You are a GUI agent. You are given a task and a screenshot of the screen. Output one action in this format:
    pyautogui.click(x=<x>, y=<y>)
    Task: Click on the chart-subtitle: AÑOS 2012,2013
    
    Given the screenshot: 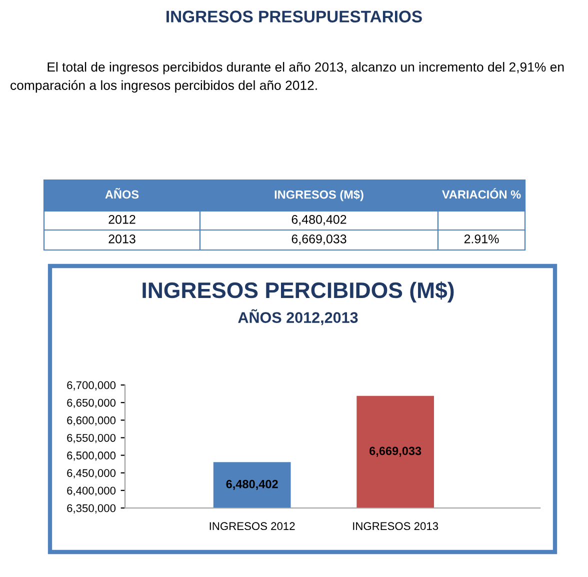 What is the action you would take?
    pyautogui.click(x=298, y=317)
    